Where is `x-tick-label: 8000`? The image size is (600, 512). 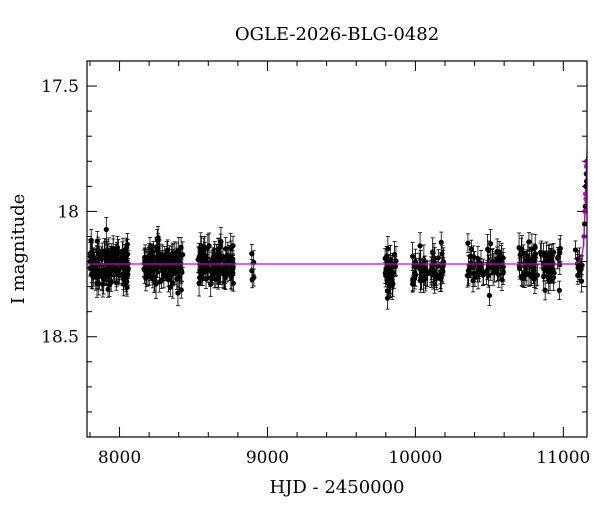
x-tick-label: 8000 is located at coordinates (119, 458).